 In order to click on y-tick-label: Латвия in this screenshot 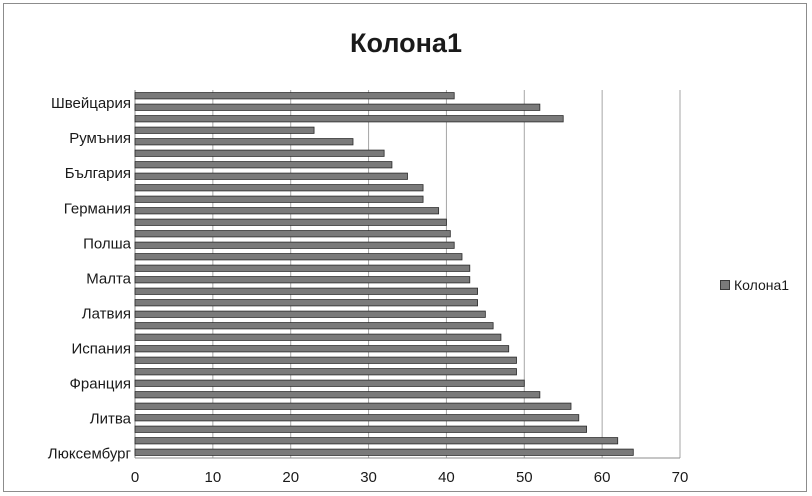, I will do `click(106, 313)`.